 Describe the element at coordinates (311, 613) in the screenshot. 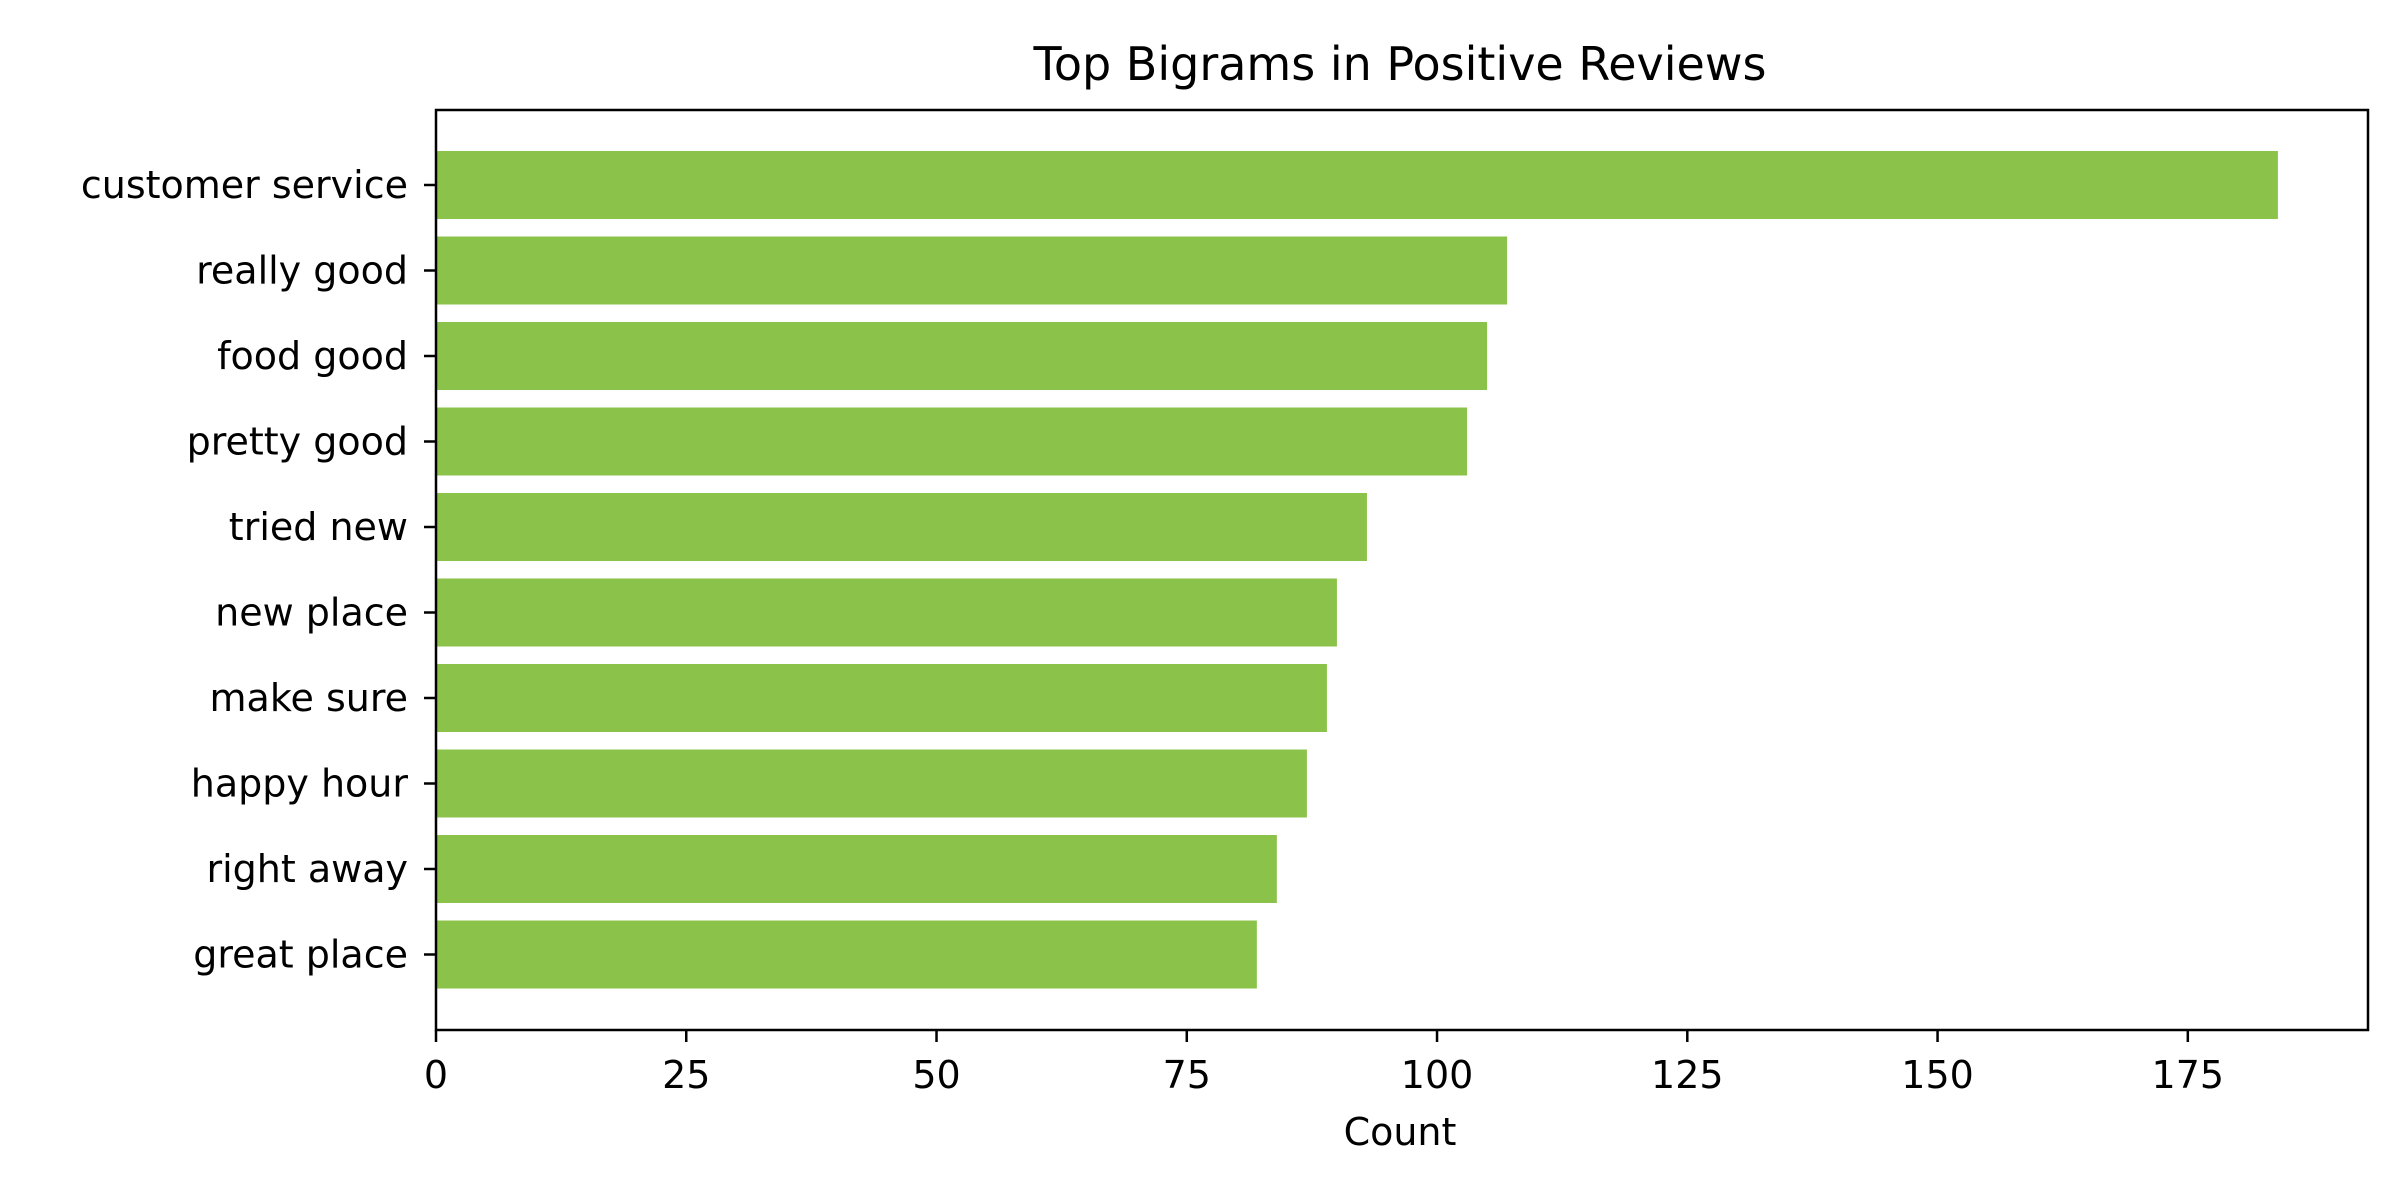

I see `y-tick-label: new place` at that location.